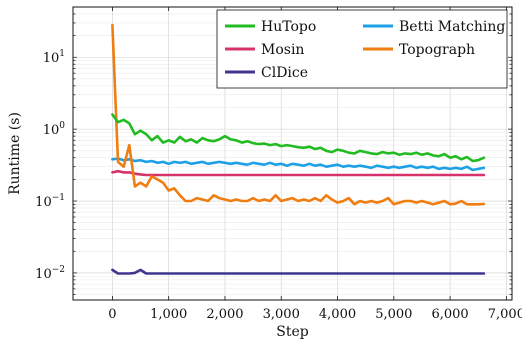 The height and width of the screenshot is (348, 522). I want to click on y-tick-label: 10⁻², so click(50, 273).